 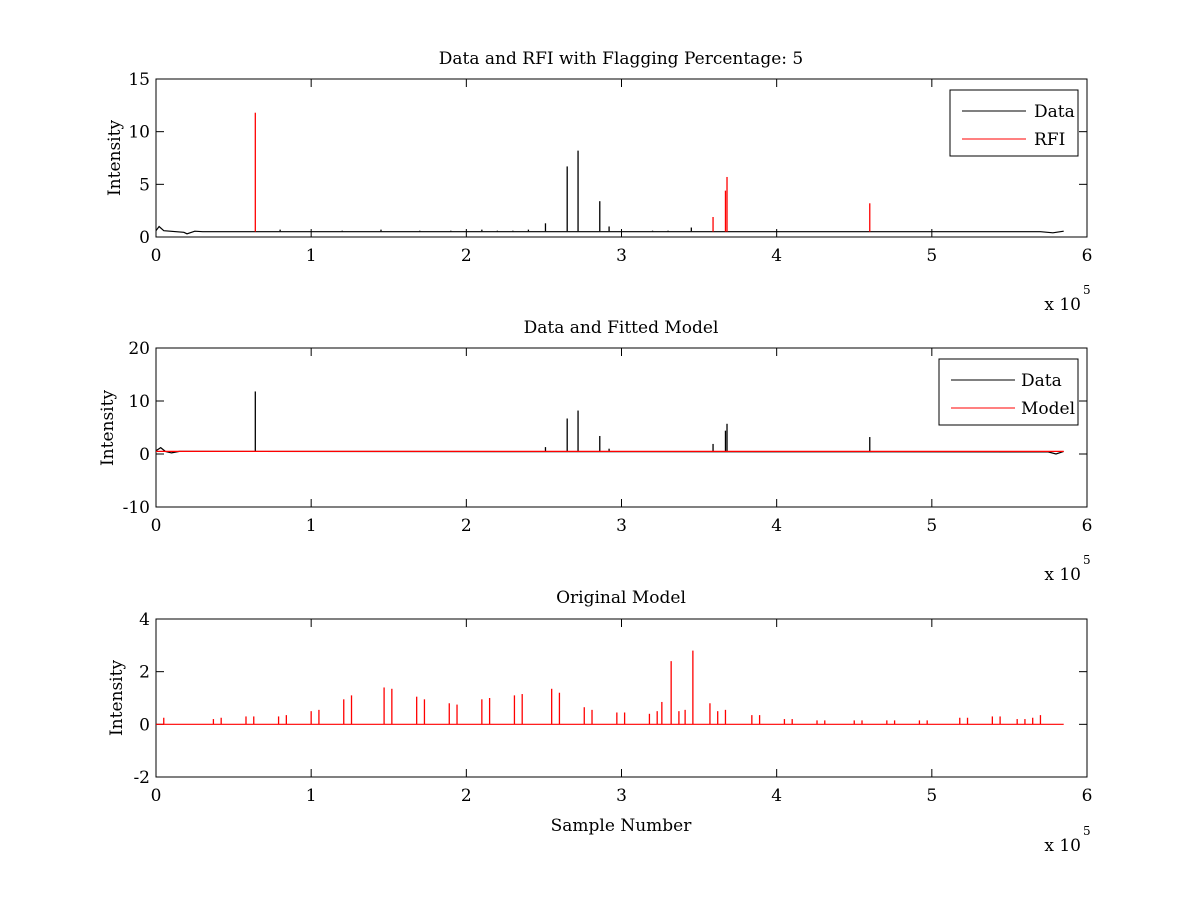 I want to click on y-tick-label: -2, so click(x=141, y=778).